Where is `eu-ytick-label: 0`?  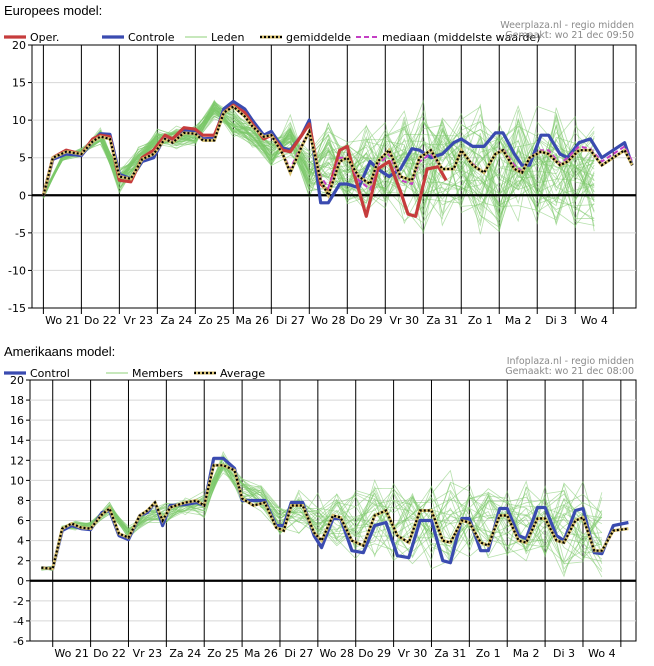
eu-ytick-label: 0 is located at coordinates (22, 195).